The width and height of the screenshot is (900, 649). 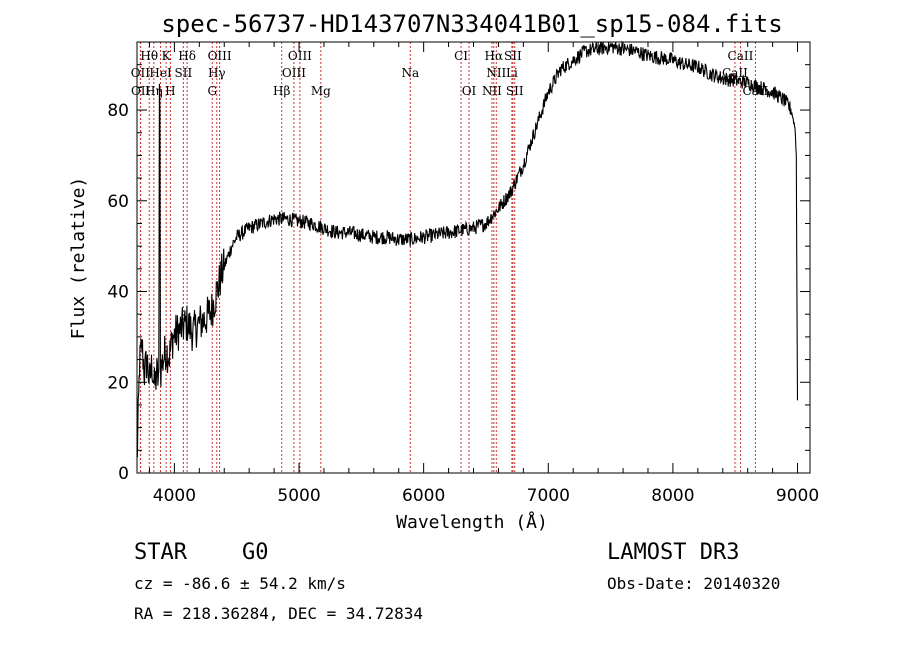 I want to click on y-tick-label-1: 20, so click(x=118, y=383).